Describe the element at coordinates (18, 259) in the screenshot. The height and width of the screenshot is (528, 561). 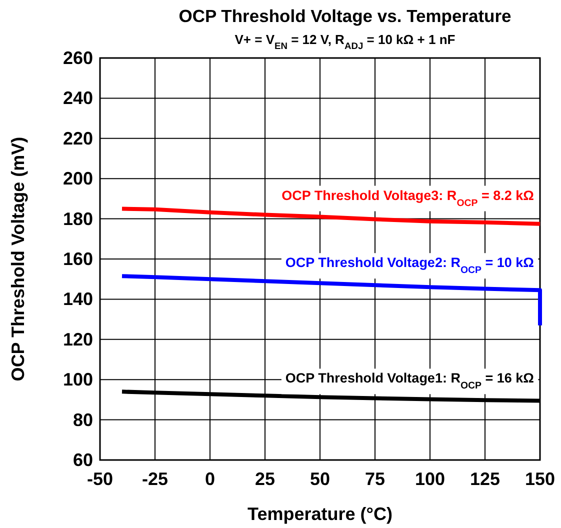
I see `y-axis-title: OCP Threshold Voltage (mV)` at that location.